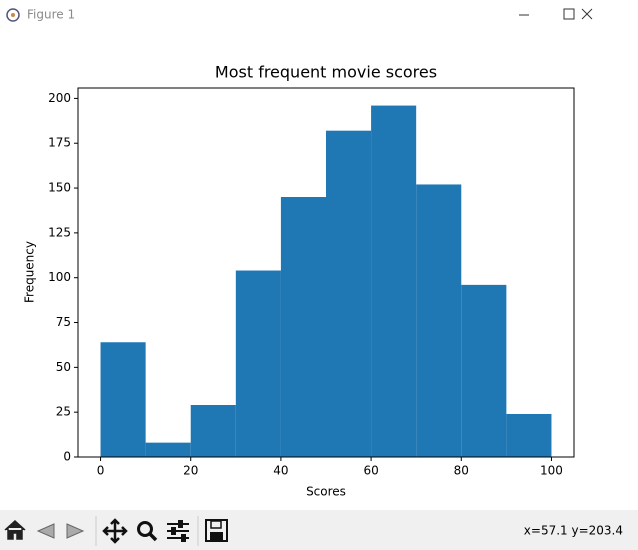 This screenshot has width=638, height=550. What do you see at coordinates (461, 471) in the screenshot?
I see `x-tick-label: 80` at bounding box center [461, 471].